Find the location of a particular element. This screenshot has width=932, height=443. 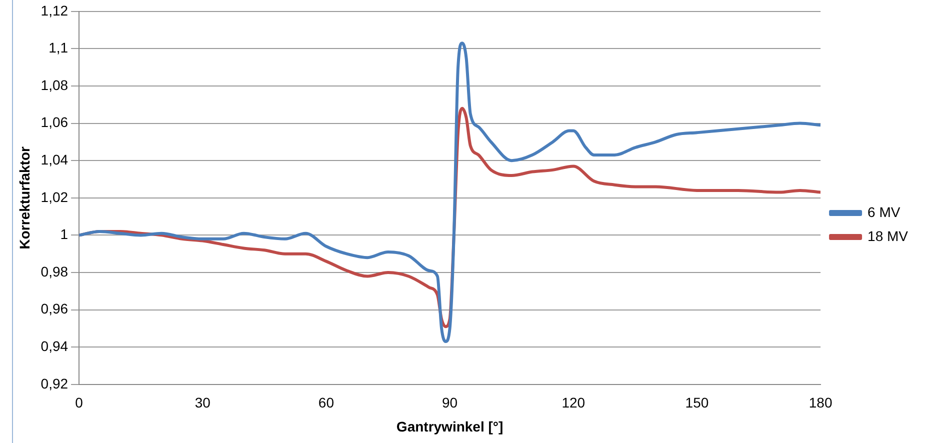

legend-label: 6 MV is located at coordinates (884, 212).